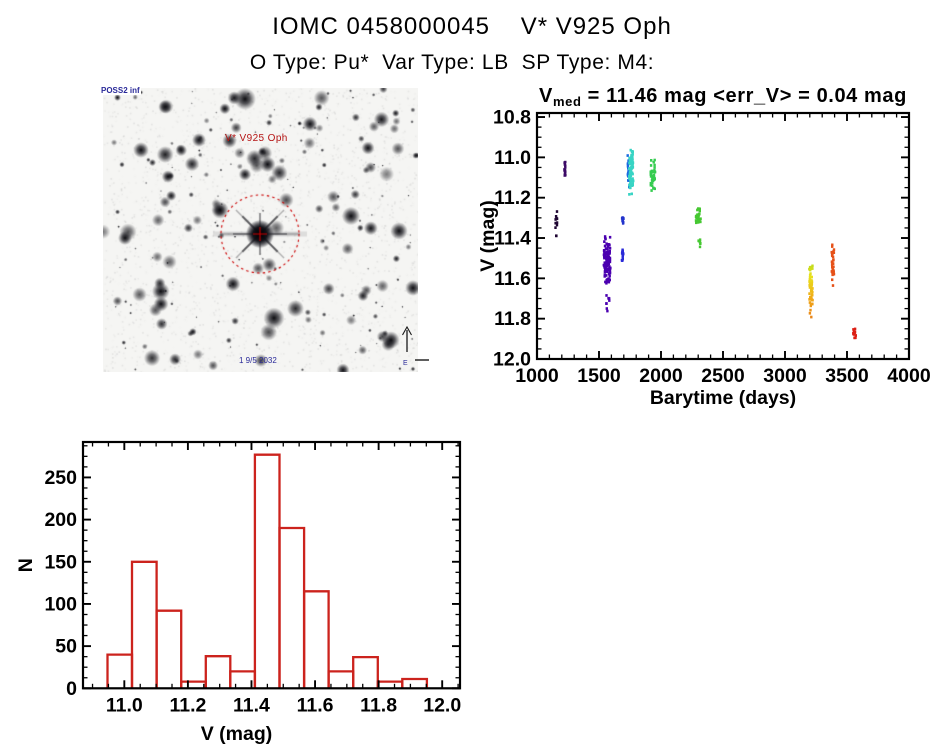 Image resolution: width=944 pixels, height=747 pixels. I want to click on x-axis-tick-label: 4000, so click(909, 376).